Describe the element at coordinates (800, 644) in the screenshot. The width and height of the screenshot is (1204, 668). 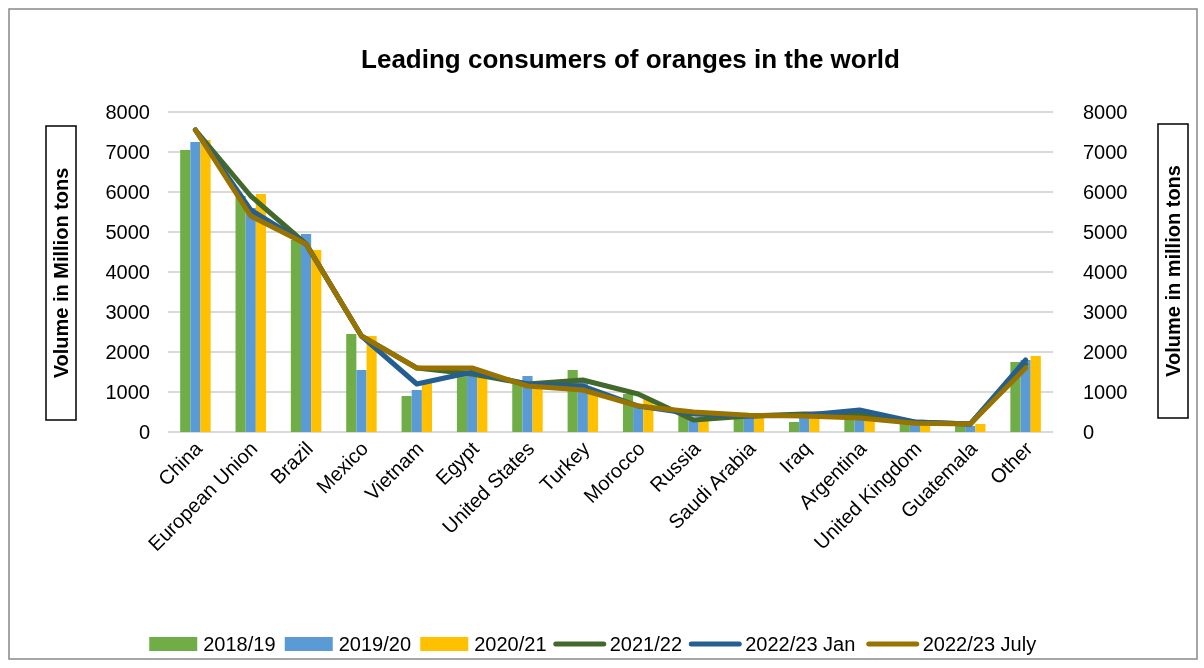
I see `legend-label: 2022/23 Jan` at that location.